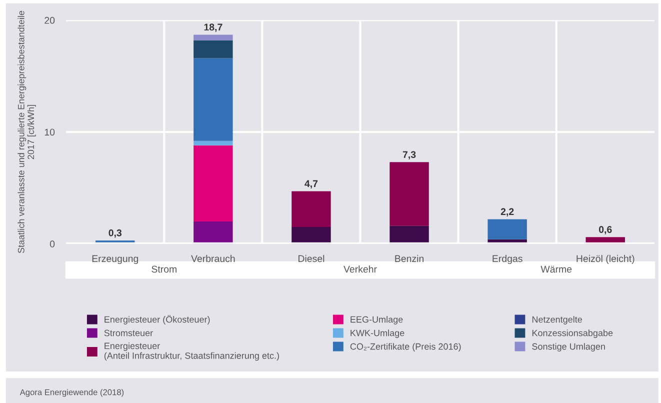  I want to click on total-label: 0,6, so click(605, 230).